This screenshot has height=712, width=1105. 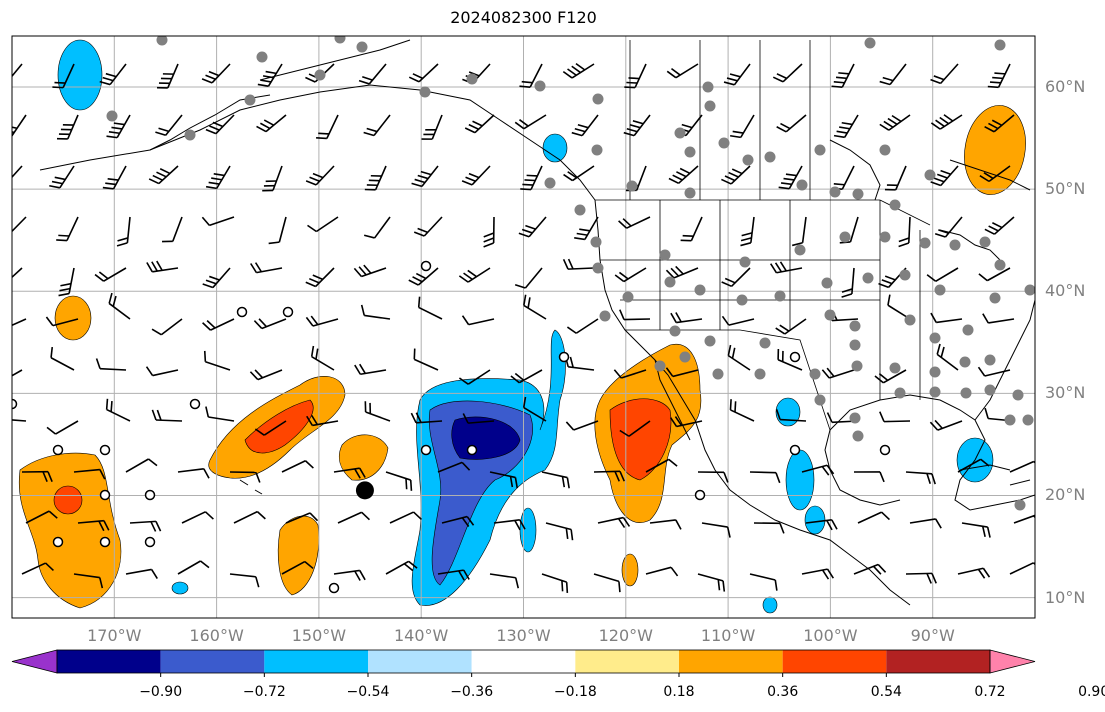 I want to click on longitude-label: 140°W, so click(x=421, y=635).